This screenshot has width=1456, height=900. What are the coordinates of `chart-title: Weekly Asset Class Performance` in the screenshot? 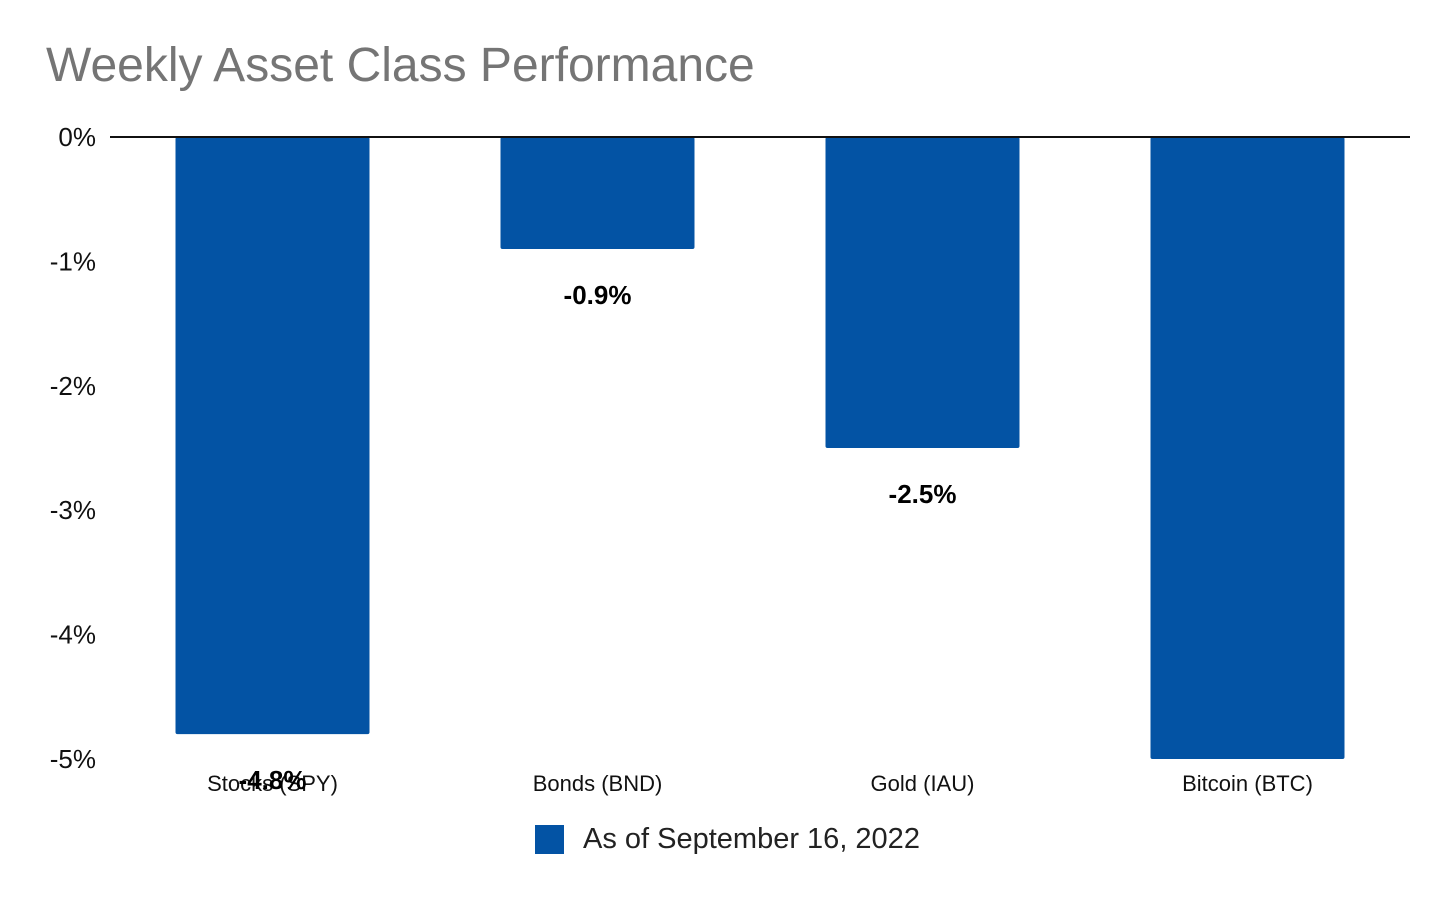 It's located at (400, 65).